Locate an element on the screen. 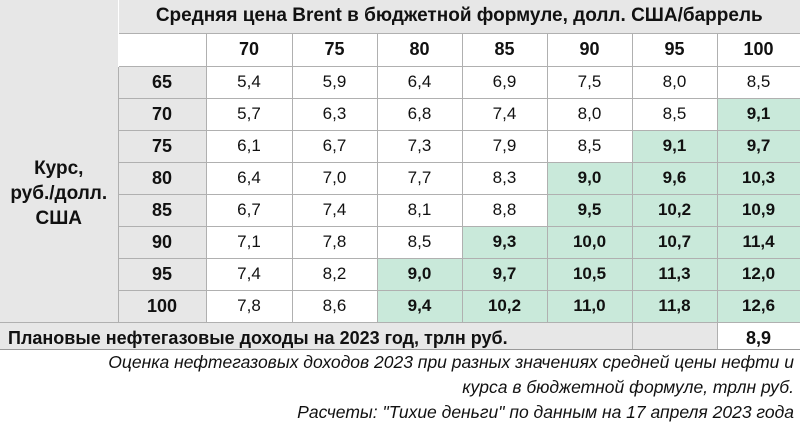 This screenshot has height=433, width=800. value-cell: 10,9 is located at coordinates (758, 210).